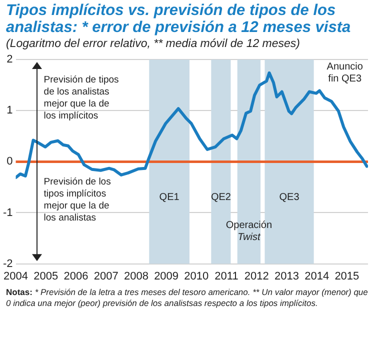  I want to click on x-tick-label: 2007, so click(106, 276).